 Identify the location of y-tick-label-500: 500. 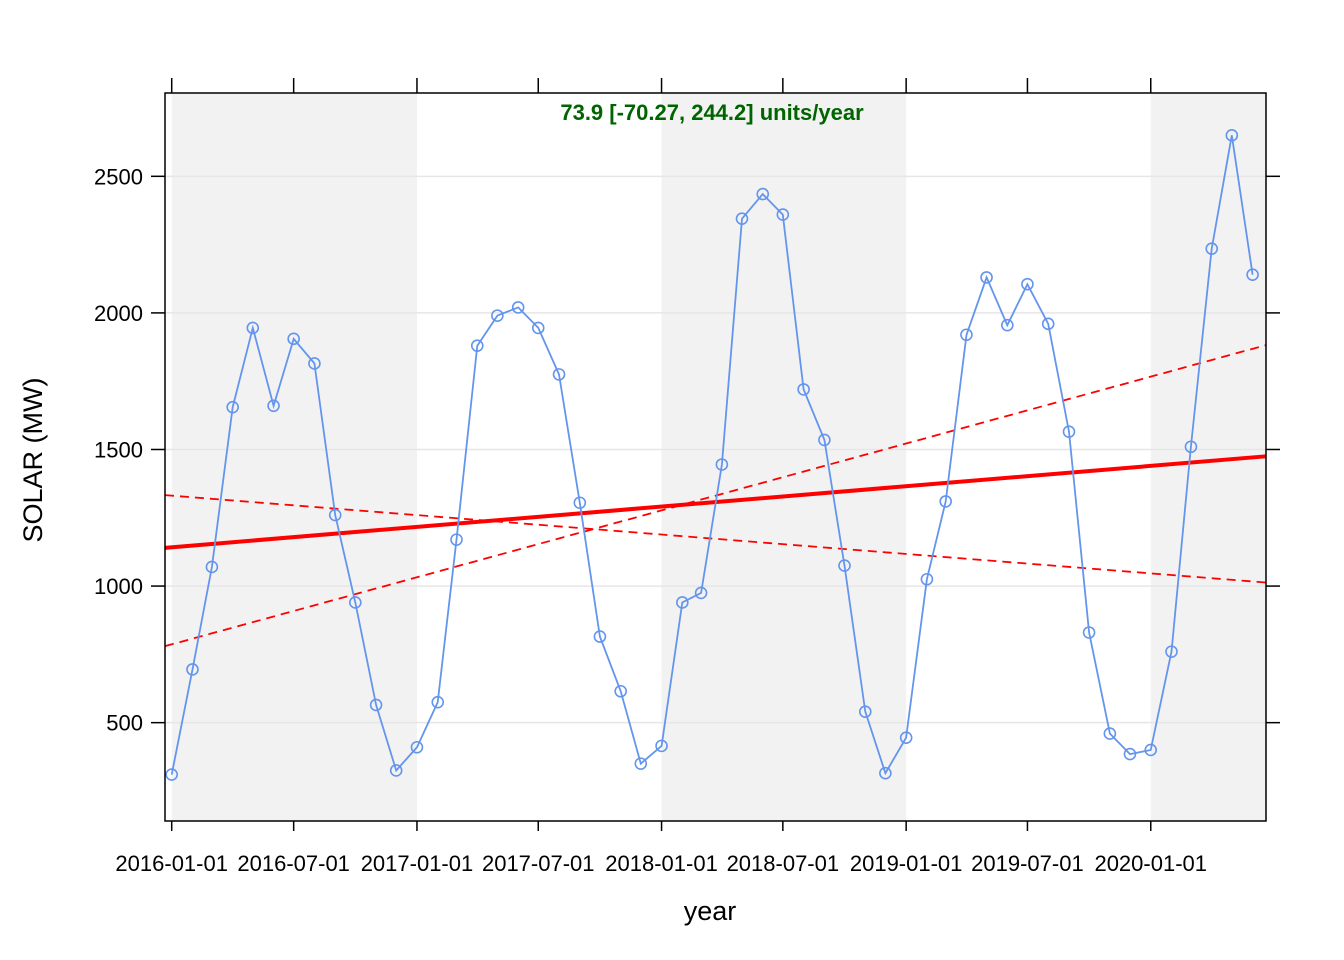
(124, 723).